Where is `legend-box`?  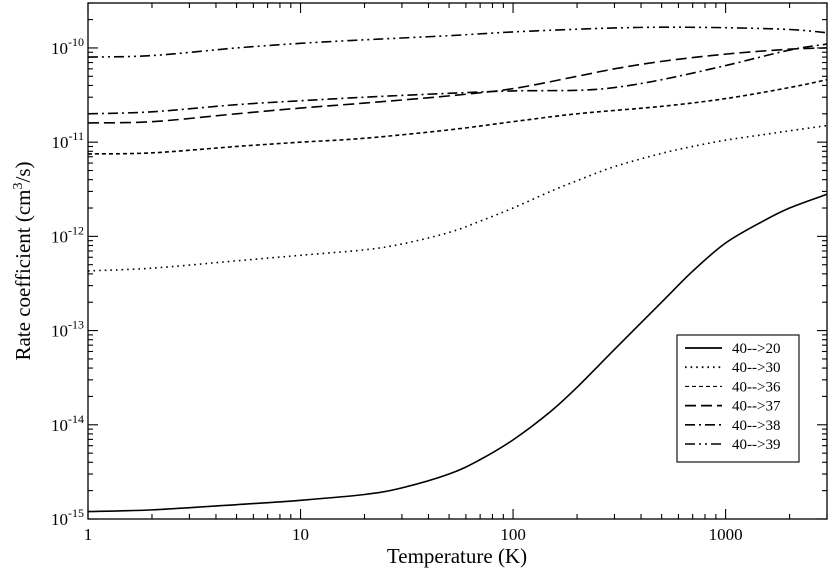 legend-box is located at coordinates (738, 398).